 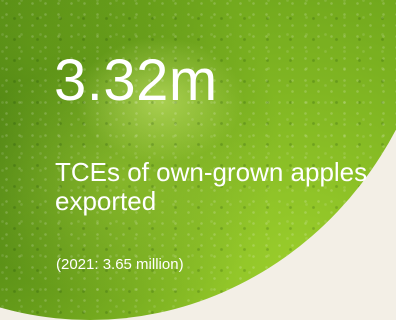 I want to click on stat-comparison: (2021: 3.65 million), so click(x=120, y=264).